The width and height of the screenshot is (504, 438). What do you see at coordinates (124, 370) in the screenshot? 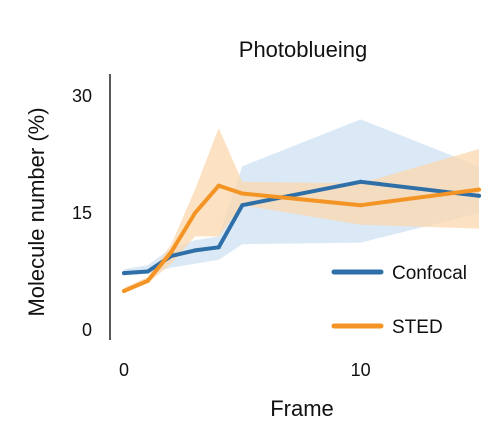
I see `x-tick-label: 0` at bounding box center [124, 370].